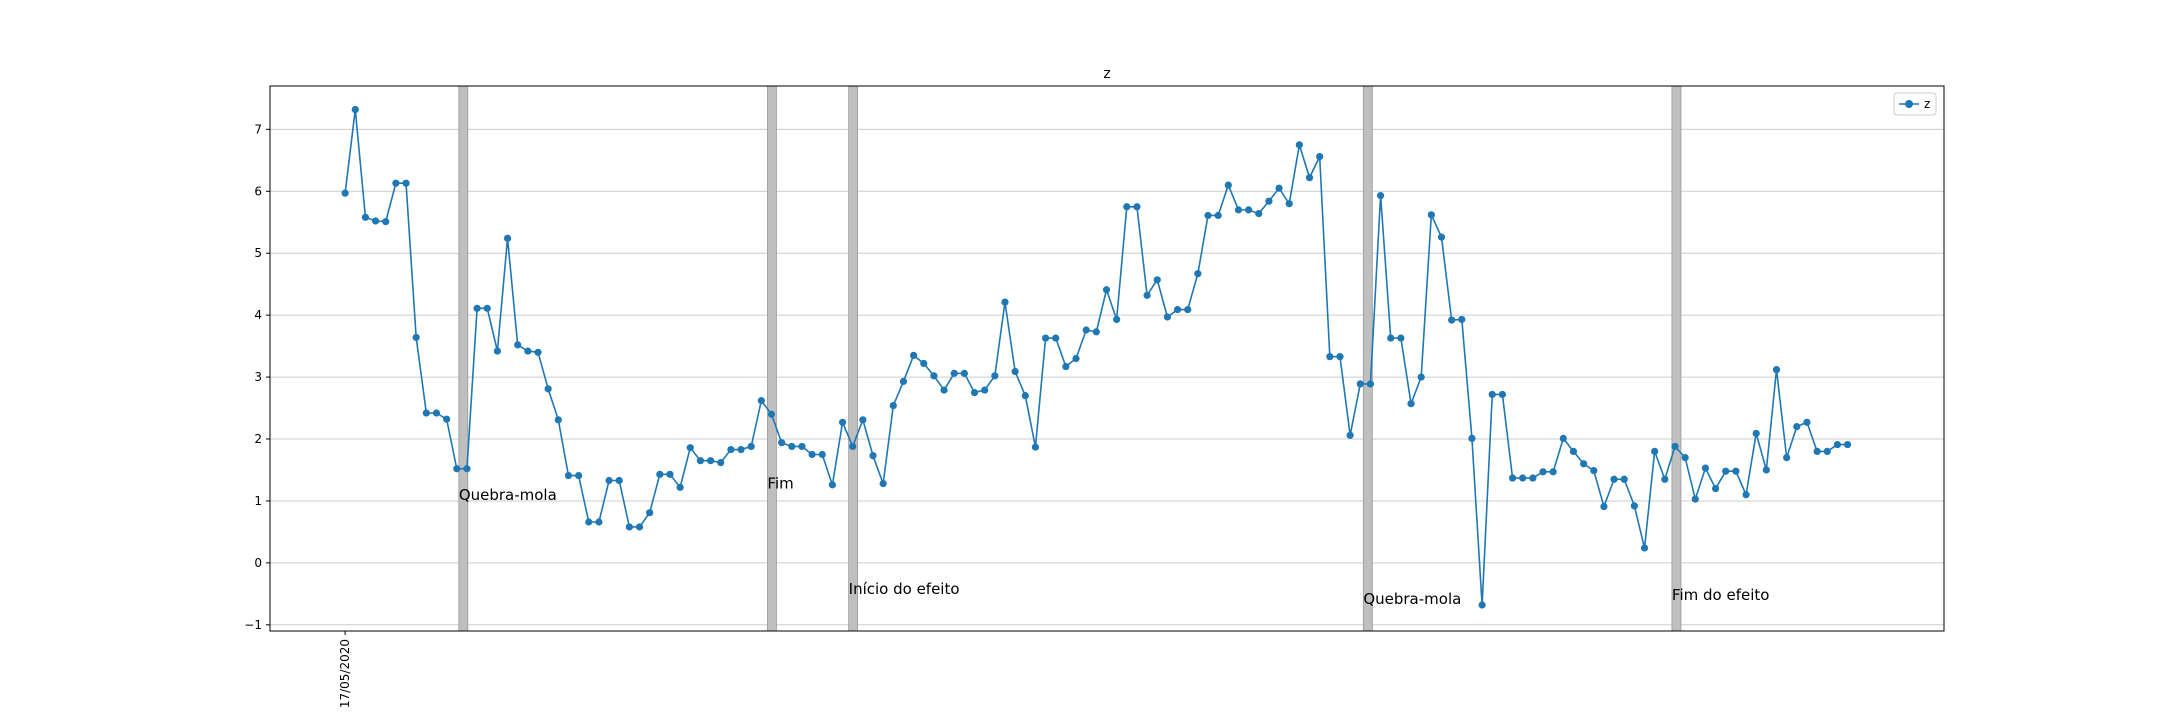  I want to click on x-tick-label-0: 17/05/2020, so click(345, 673).